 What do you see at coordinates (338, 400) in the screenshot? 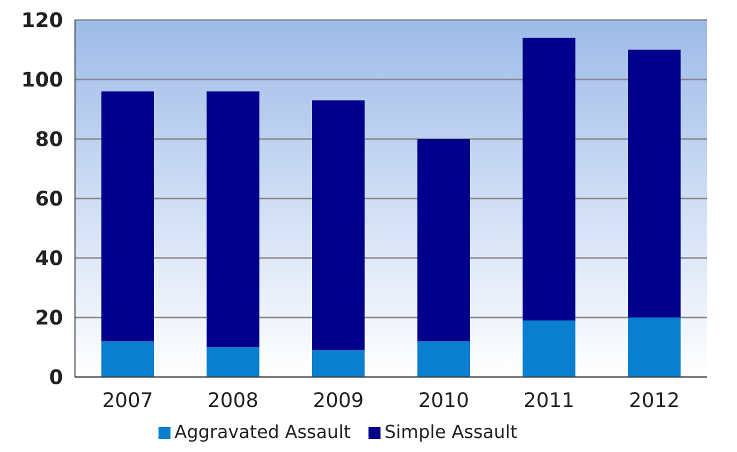
I see `x-tick-label: 2009` at bounding box center [338, 400].